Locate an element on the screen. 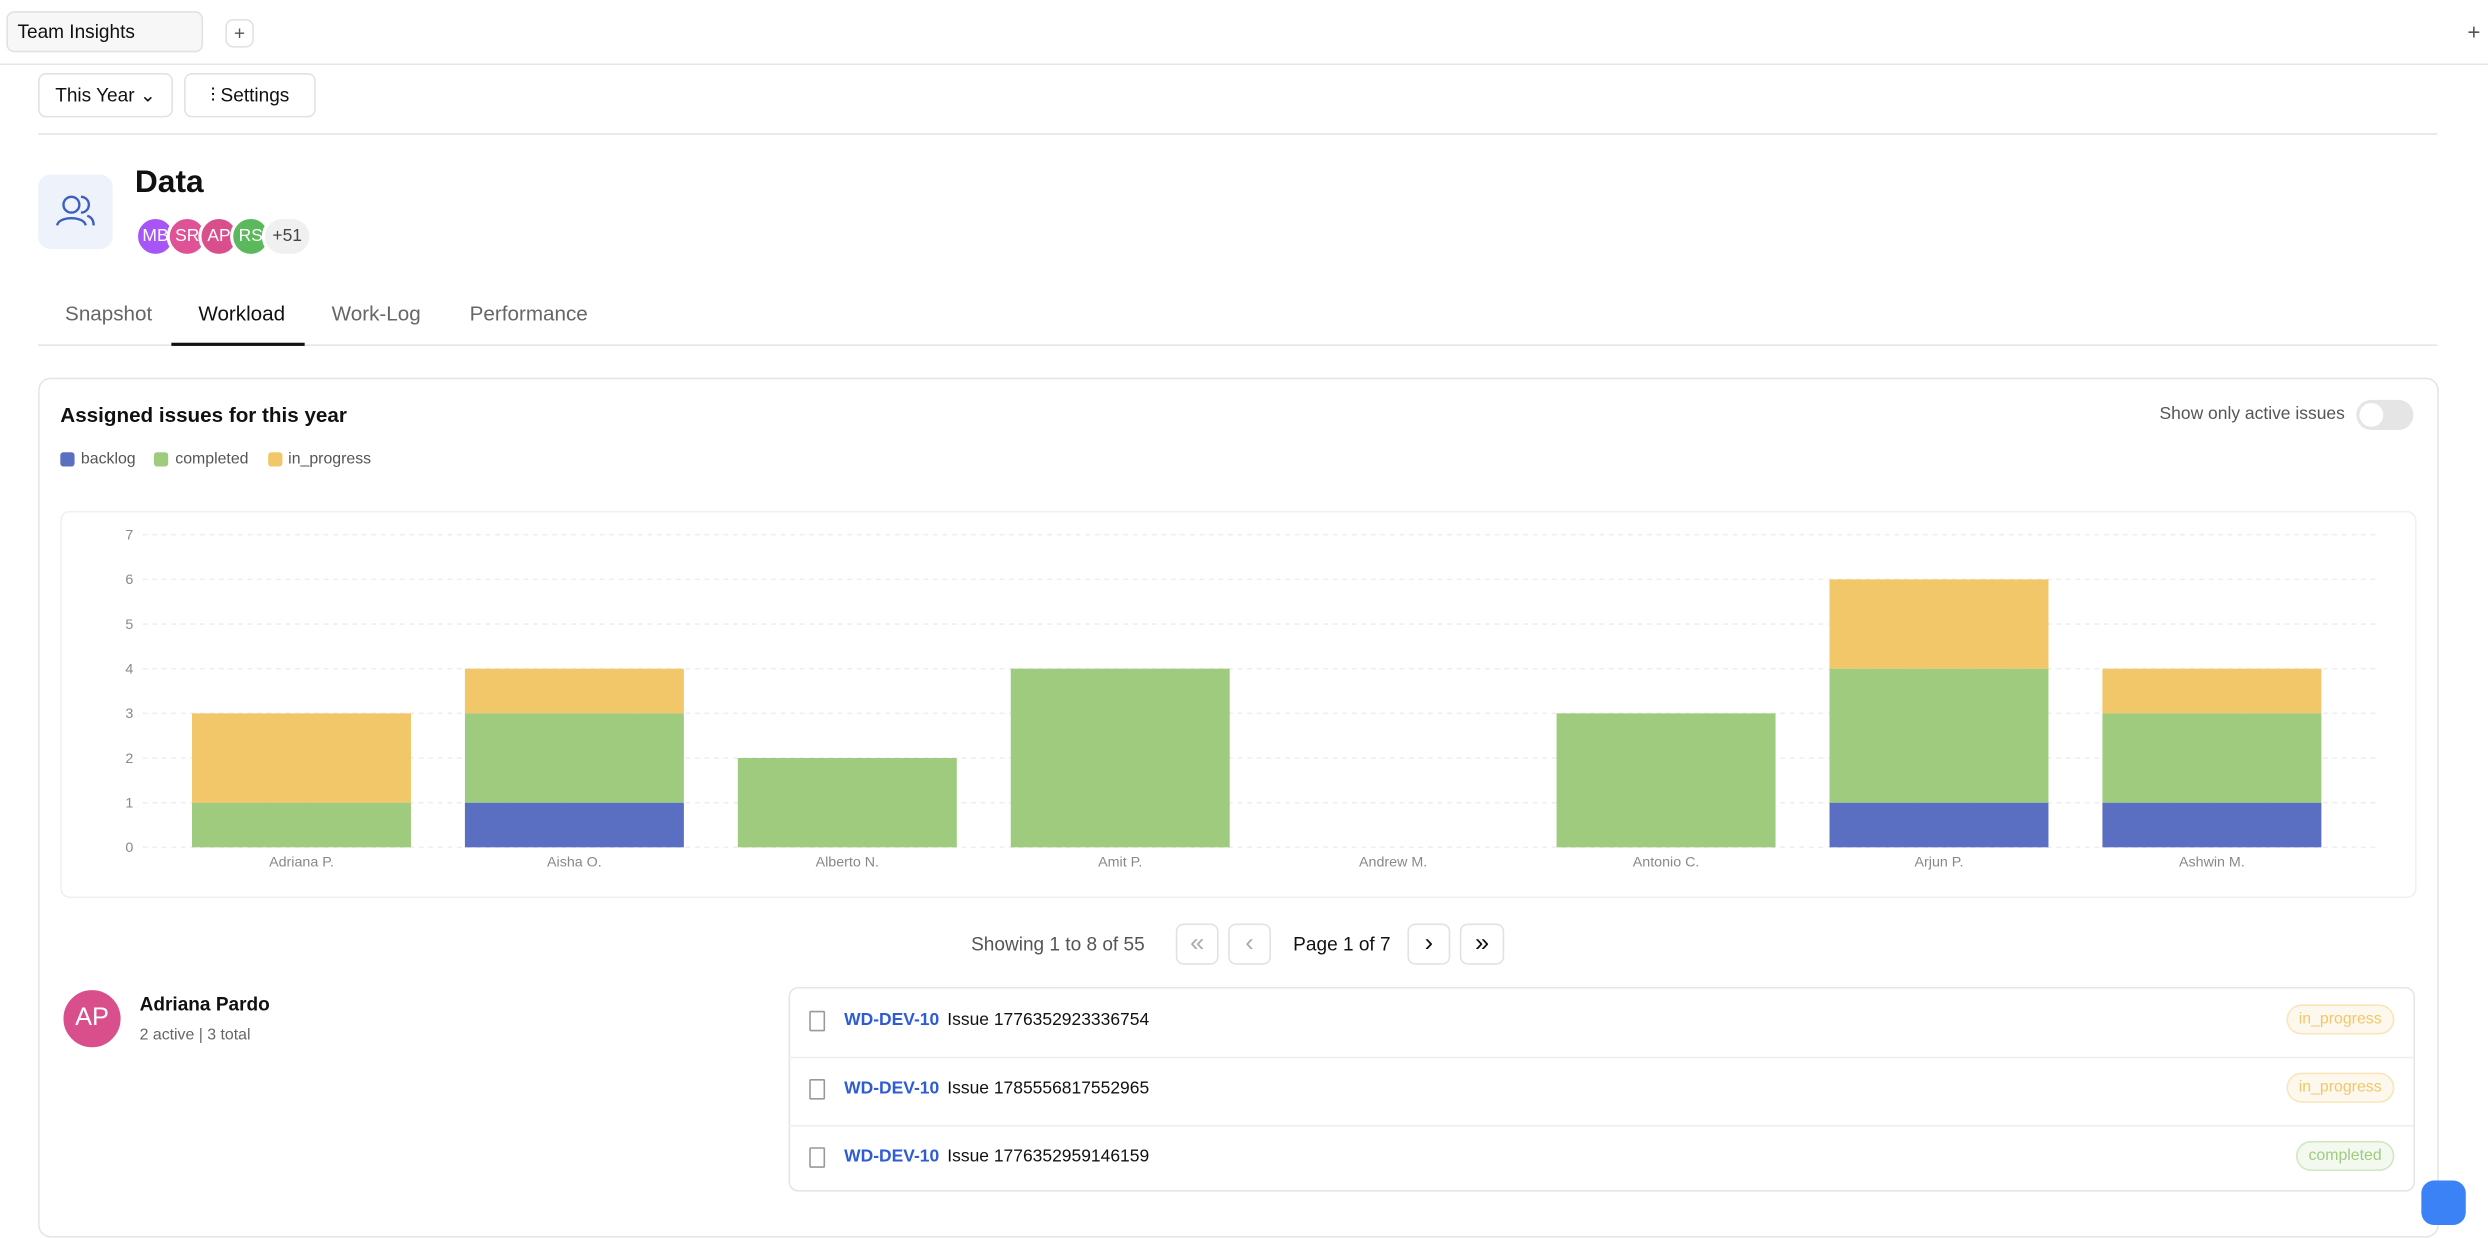 The width and height of the screenshot is (2488, 1238). legend: backlog completed in_progress is located at coordinates (215, 459).